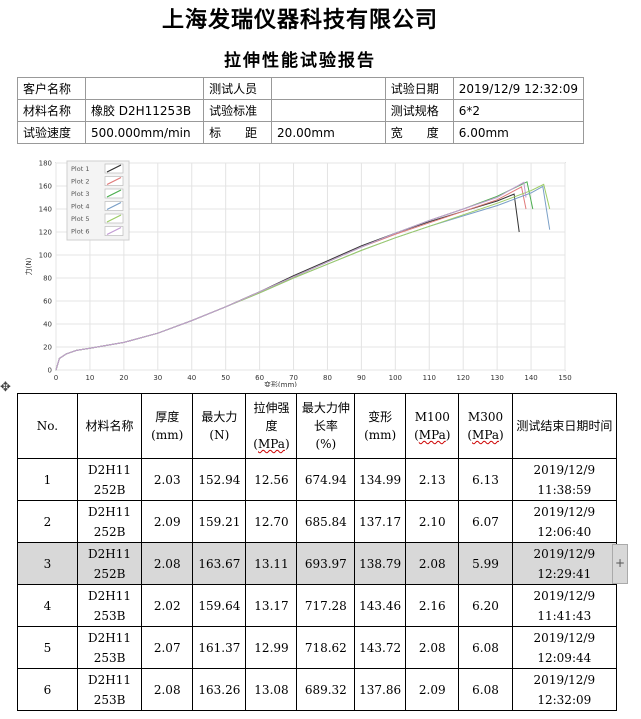  Describe the element at coordinates (167, 521) in the screenshot. I see `cell-thickness: 2.09` at that location.